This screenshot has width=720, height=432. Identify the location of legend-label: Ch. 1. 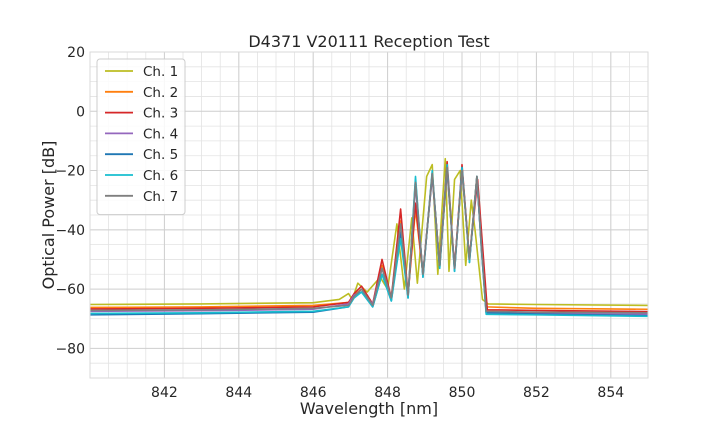
(160, 72).